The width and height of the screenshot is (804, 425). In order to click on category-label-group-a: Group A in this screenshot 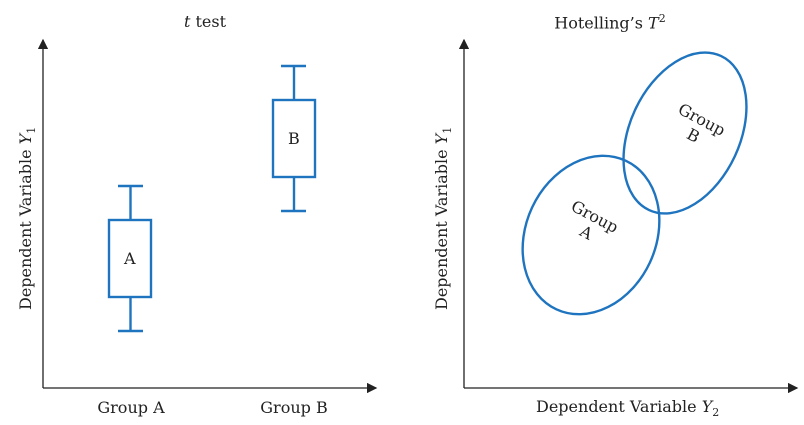, I will do `click(131, 407)`.